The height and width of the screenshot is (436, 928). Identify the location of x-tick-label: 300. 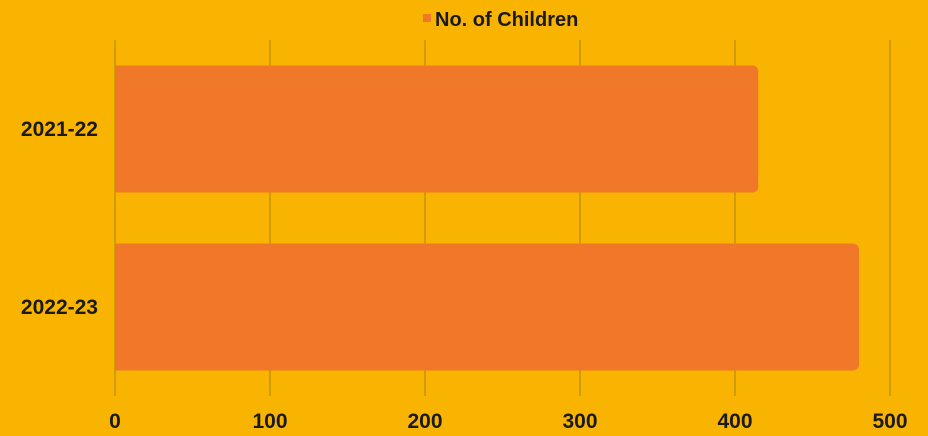
(579, 421).